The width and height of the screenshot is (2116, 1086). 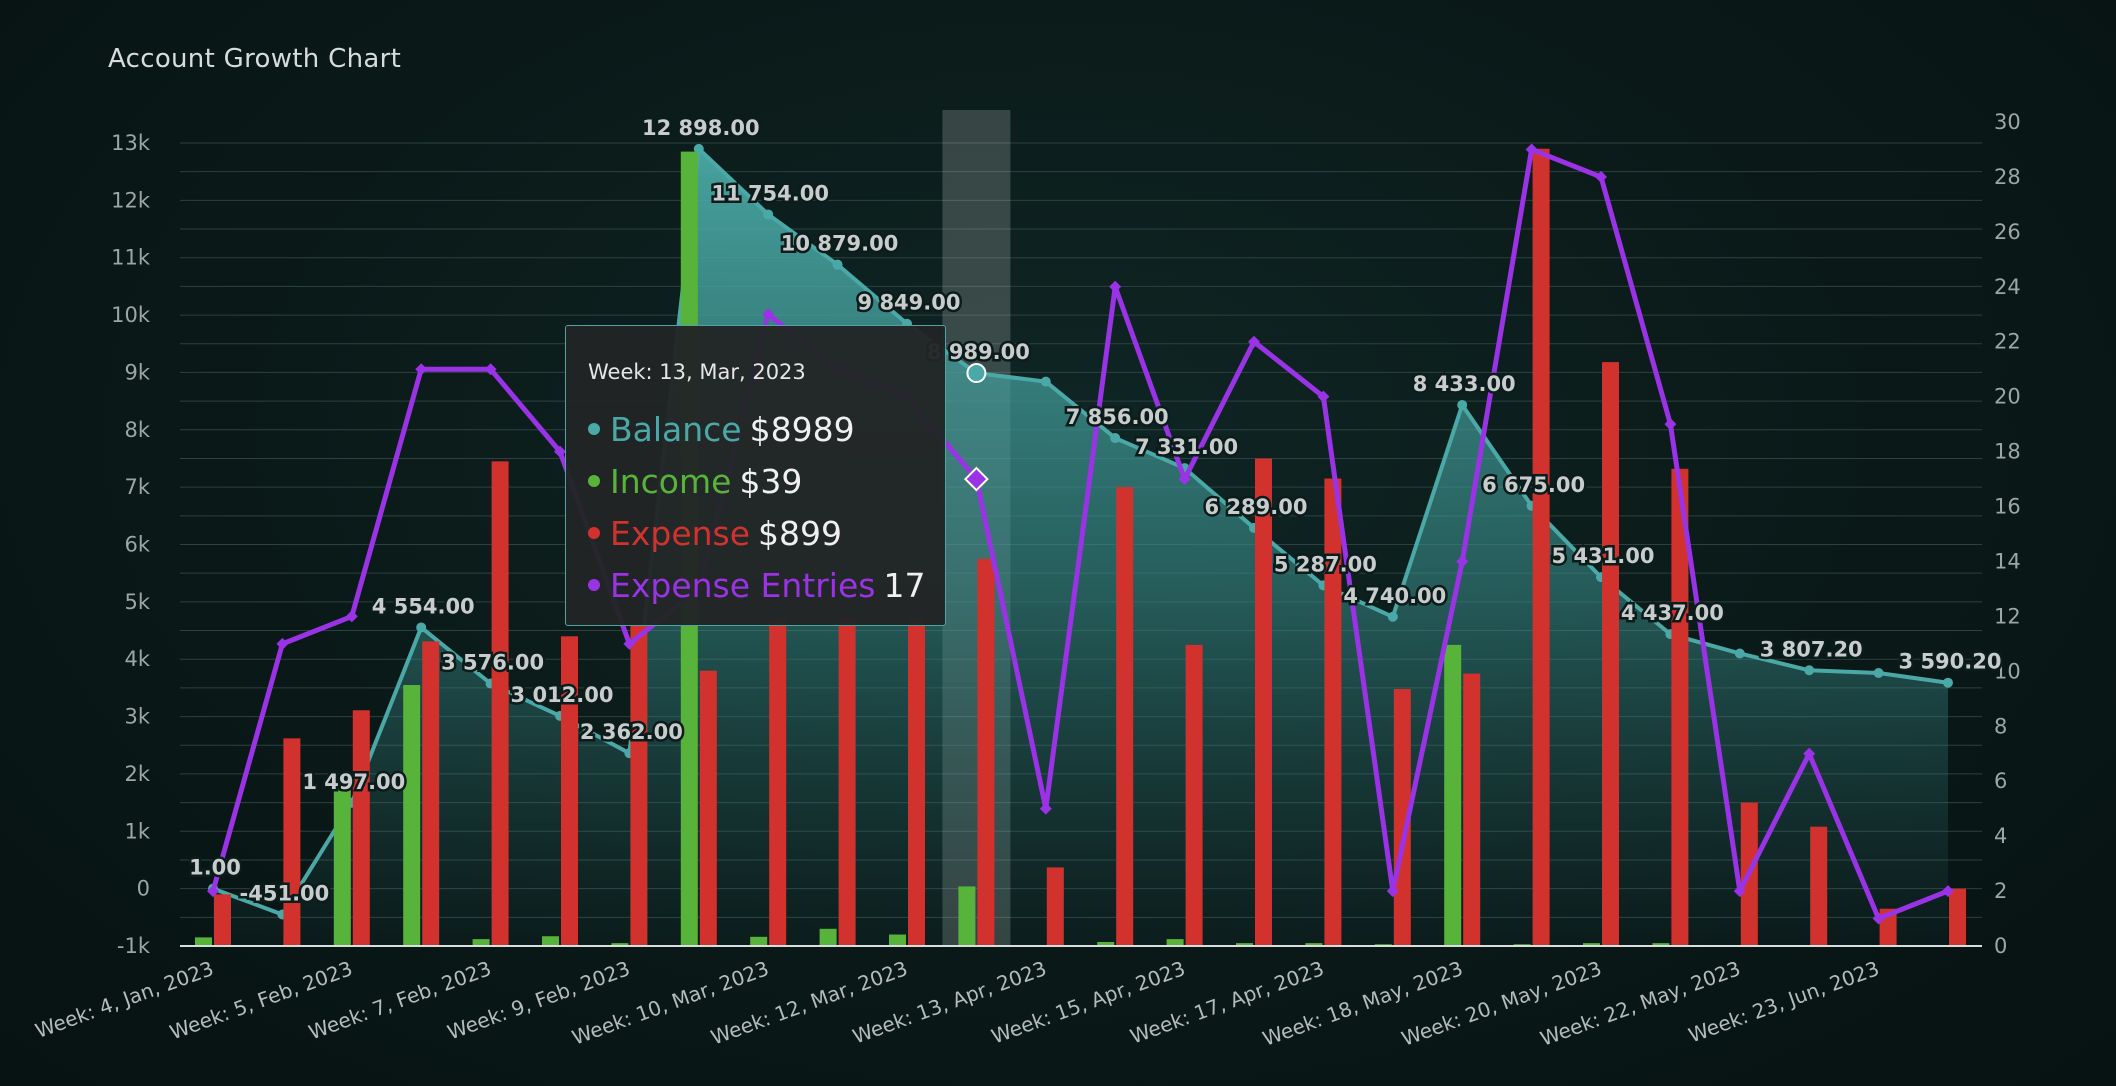 I want to click on y-tick-label: 1k, so click(x=137, y=831).